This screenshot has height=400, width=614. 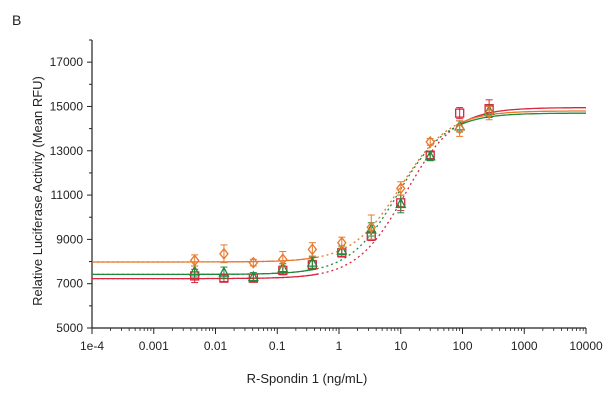 What do you see at coordinates (205, 276) in the screenshot?
I see `fit-curve-low` at bounding box center [205, 276].